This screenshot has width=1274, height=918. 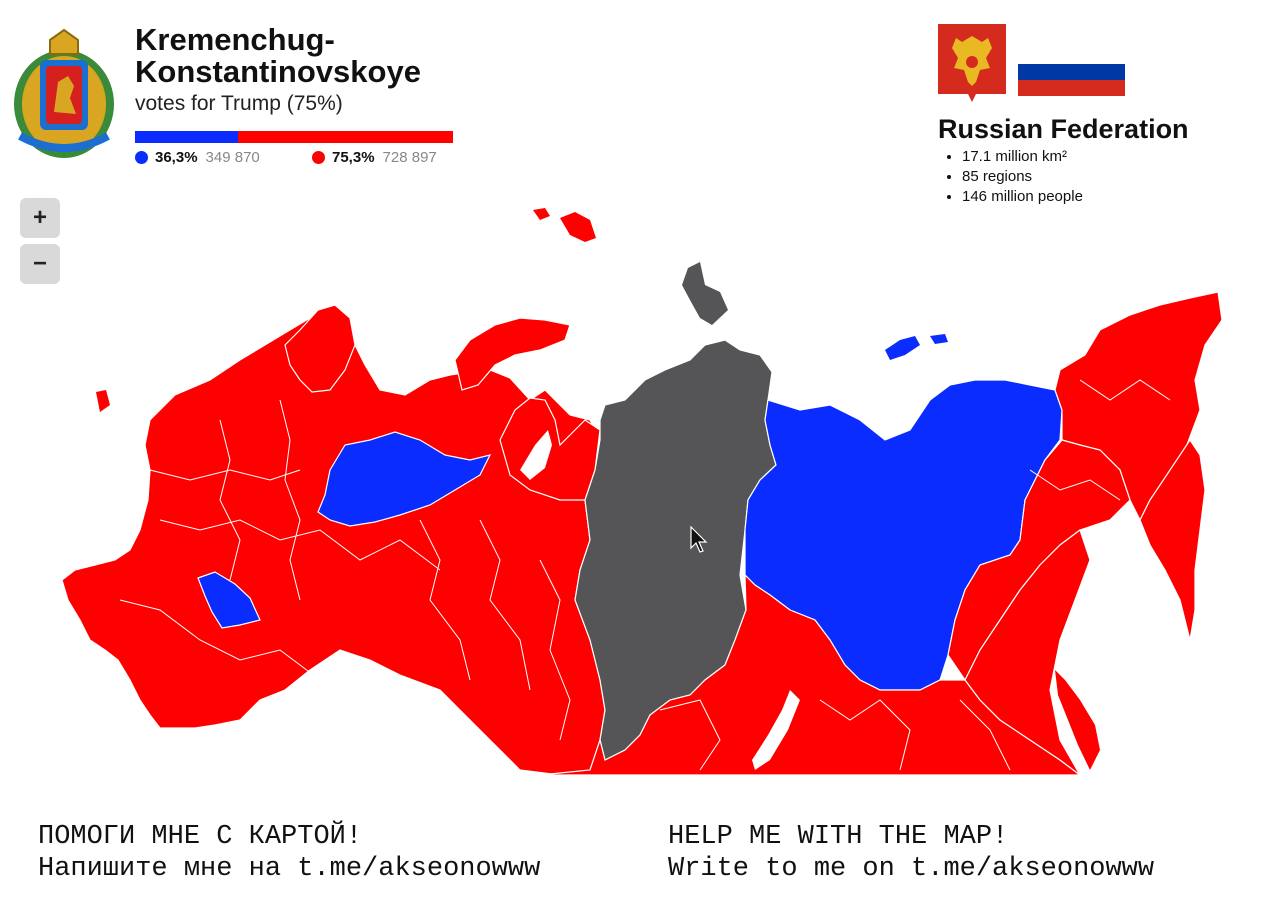 I want to click on map-region-kamchatka, so click(x=1172, y=539).